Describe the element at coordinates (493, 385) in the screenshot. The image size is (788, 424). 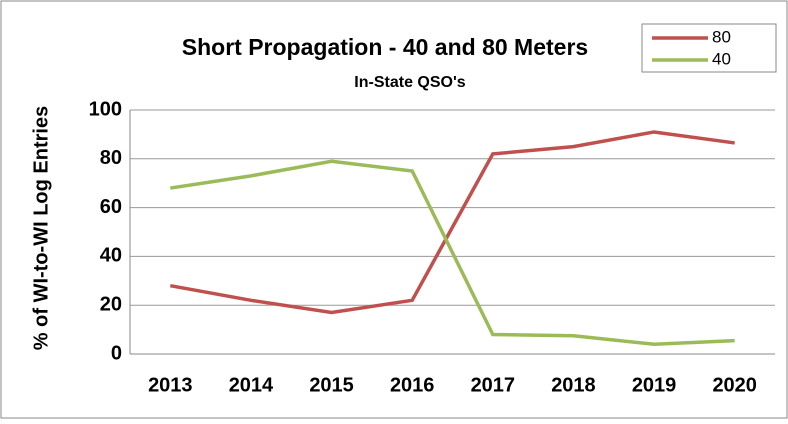
I see `x-tick-label: 2017` at that location.